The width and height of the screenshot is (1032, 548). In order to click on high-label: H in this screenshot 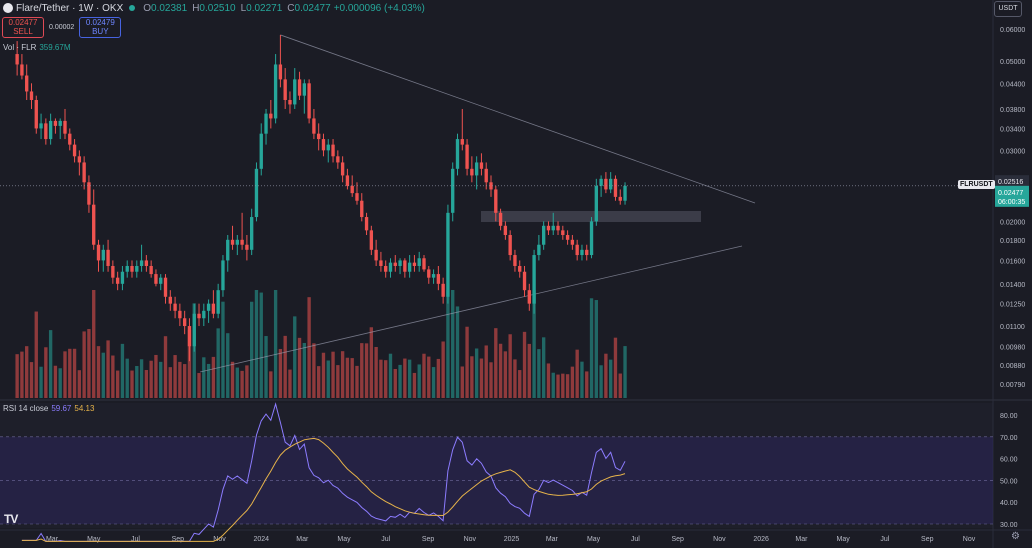, I will do `click(196, 8)`.